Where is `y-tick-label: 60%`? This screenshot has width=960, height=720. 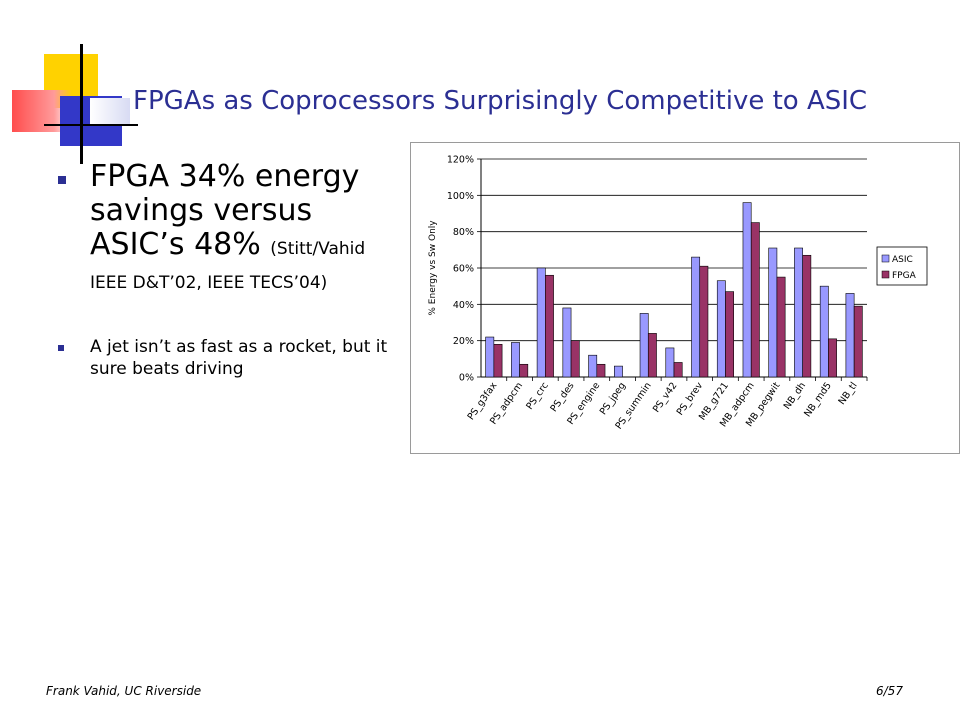 y-tick-label: 60% is located at coordinates (463, 269).